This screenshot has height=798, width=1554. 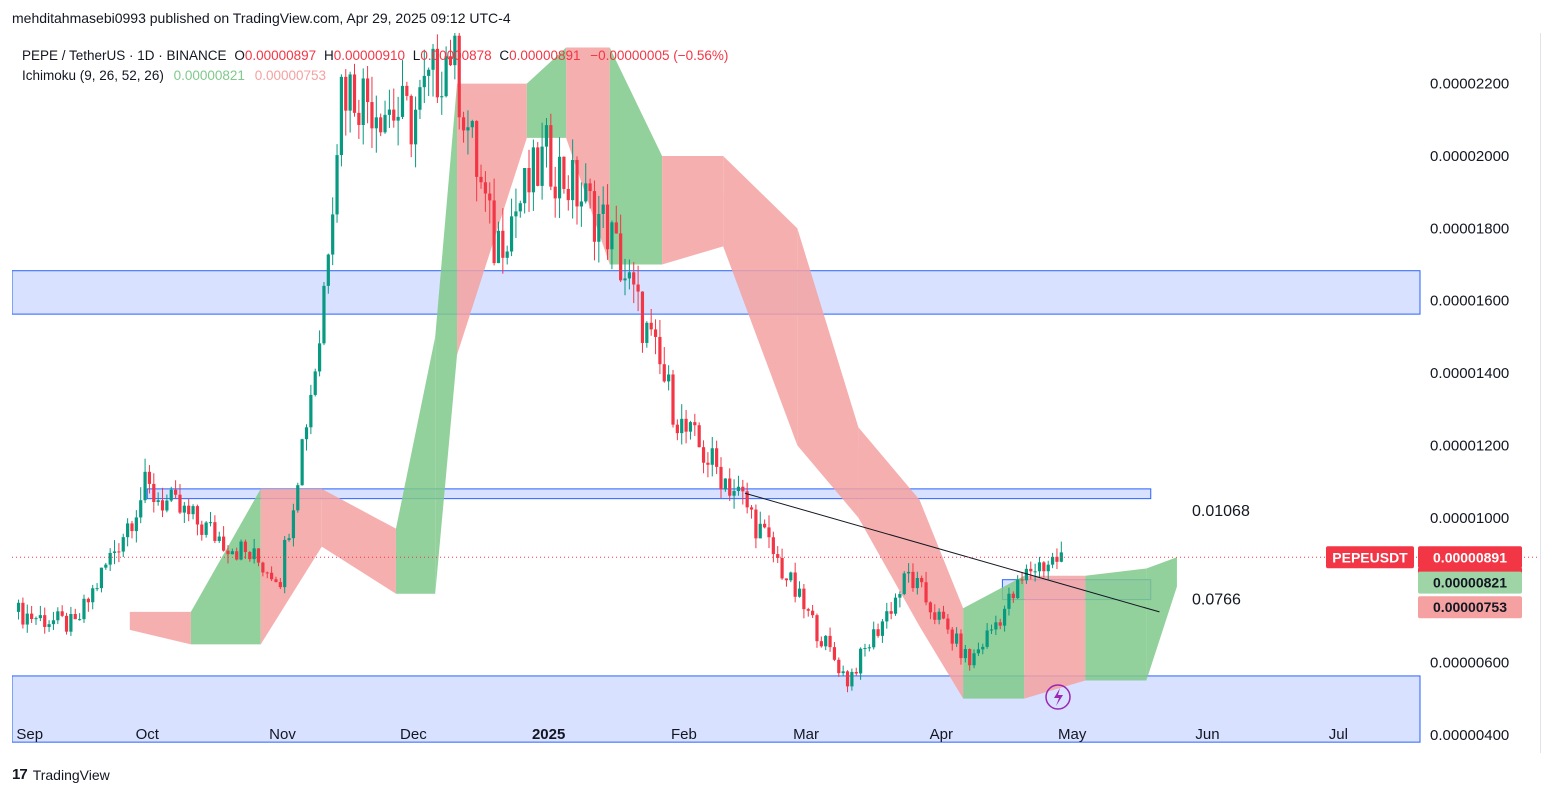 What do you see at coordinates (282, 734) in the screenshot?
I see `x-tick-label: Nov` at bounding box center [282, 734].